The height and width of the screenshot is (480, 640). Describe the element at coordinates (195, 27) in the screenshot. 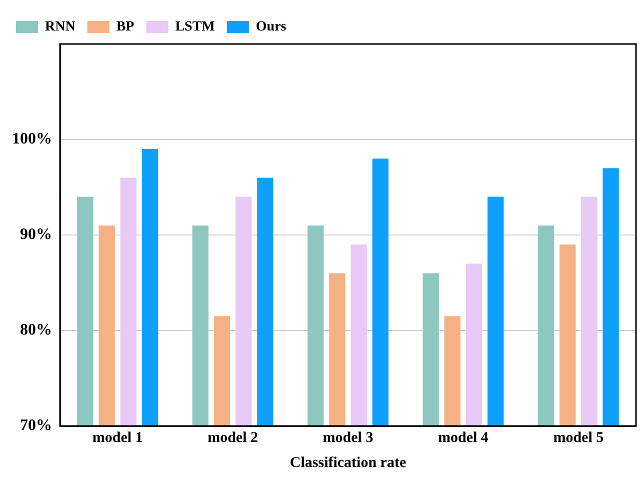

I see `legend-label: LSTM` at that location.